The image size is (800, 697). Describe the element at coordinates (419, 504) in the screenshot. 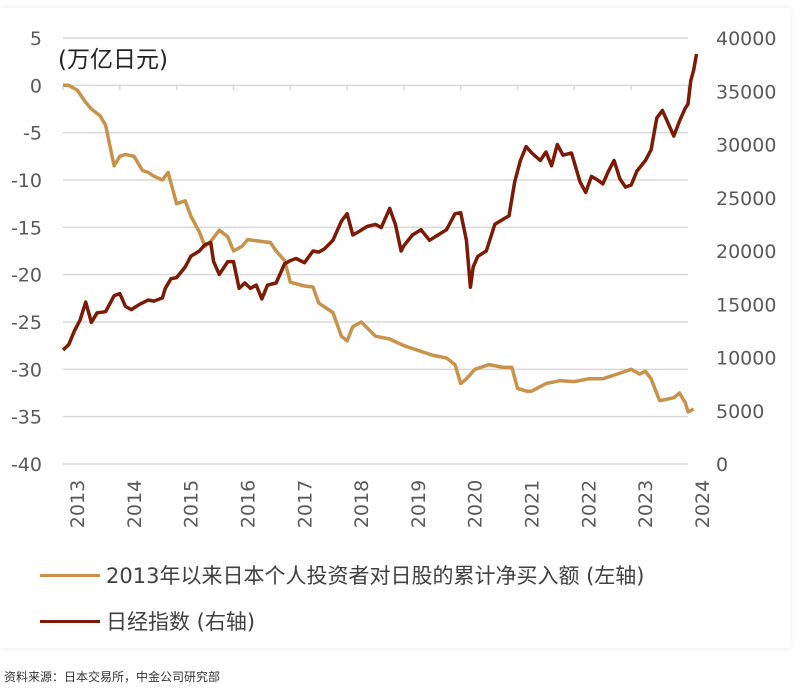

I see `x-axis-tick-label: 2019` at that location.